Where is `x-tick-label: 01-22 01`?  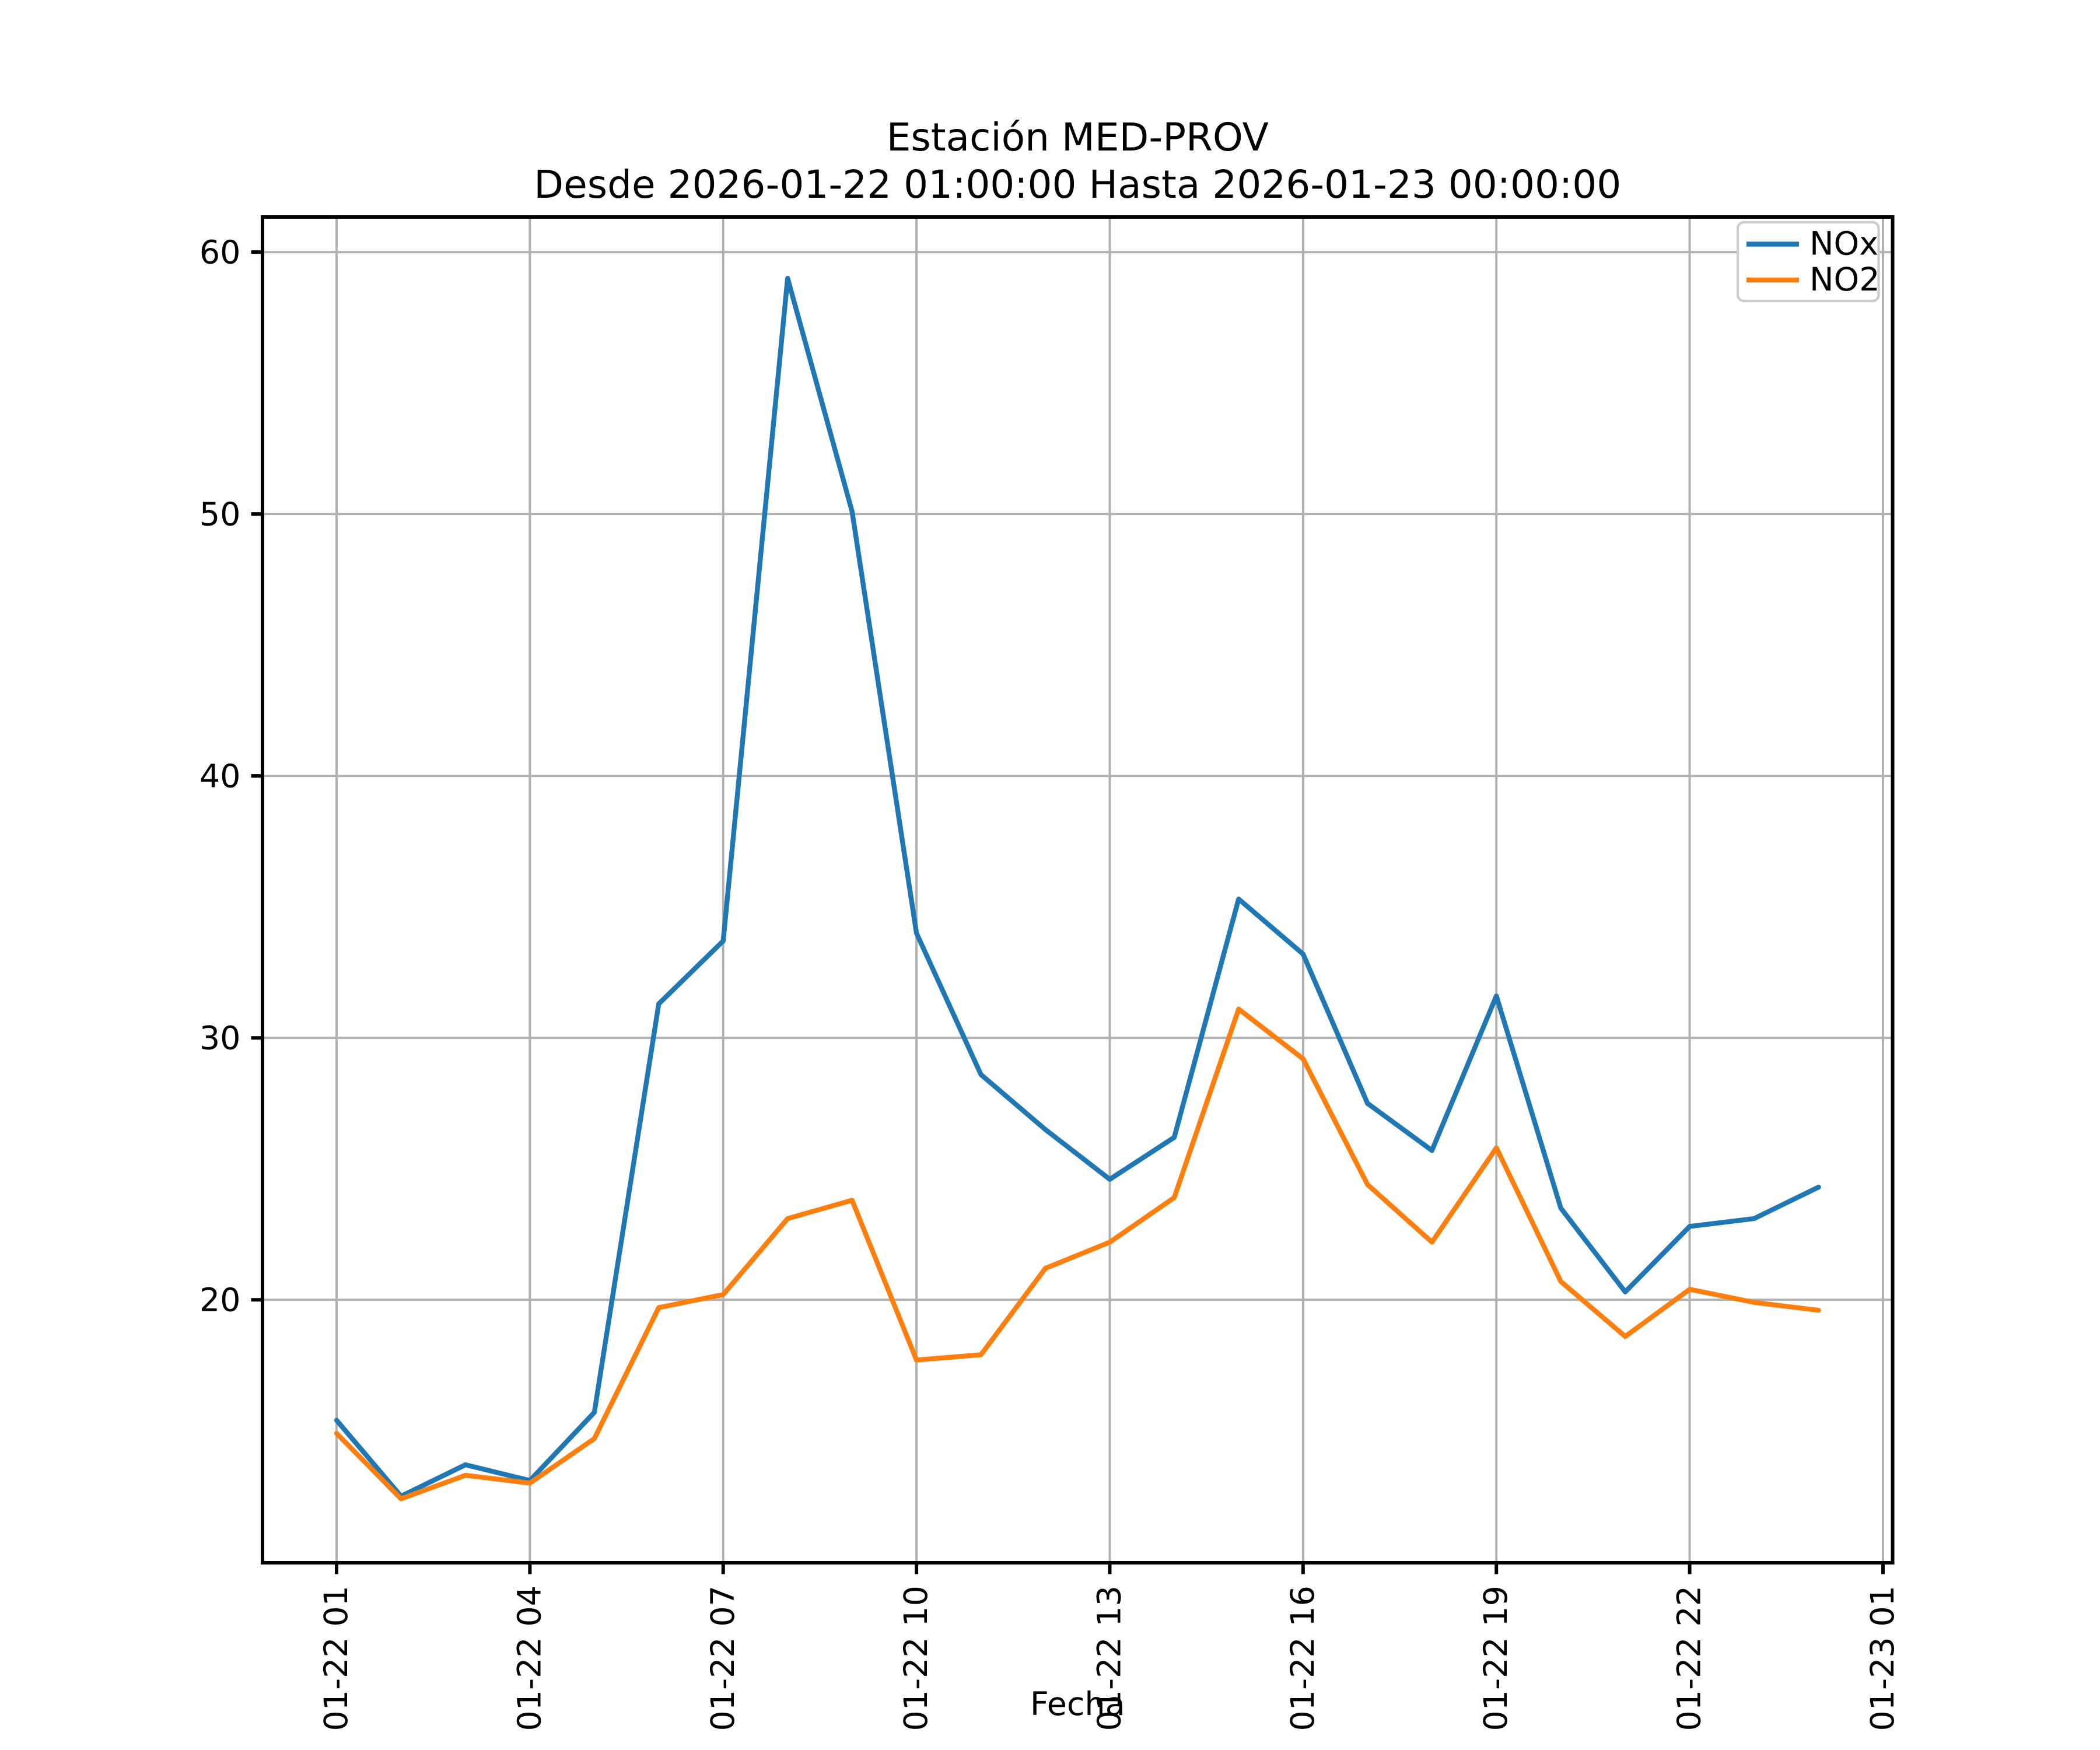
x-tick-label: 01-22 01 is located at coordinates (336, 1658).